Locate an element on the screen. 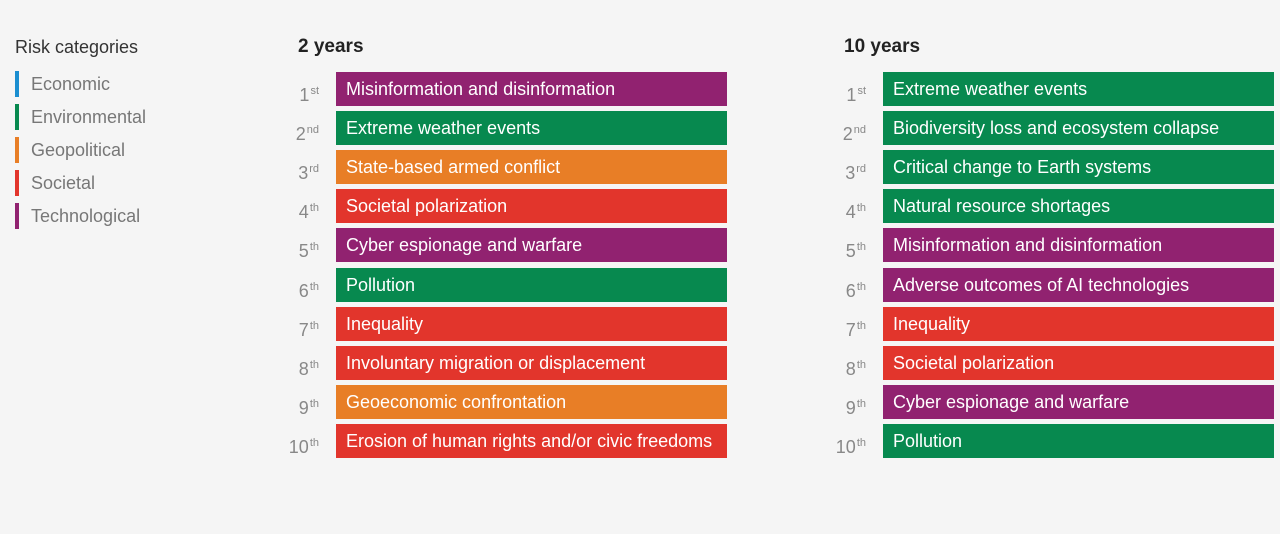 This screenshot has width=1280, height=534. column-title: 10 years is located at coordinates (882, 46).